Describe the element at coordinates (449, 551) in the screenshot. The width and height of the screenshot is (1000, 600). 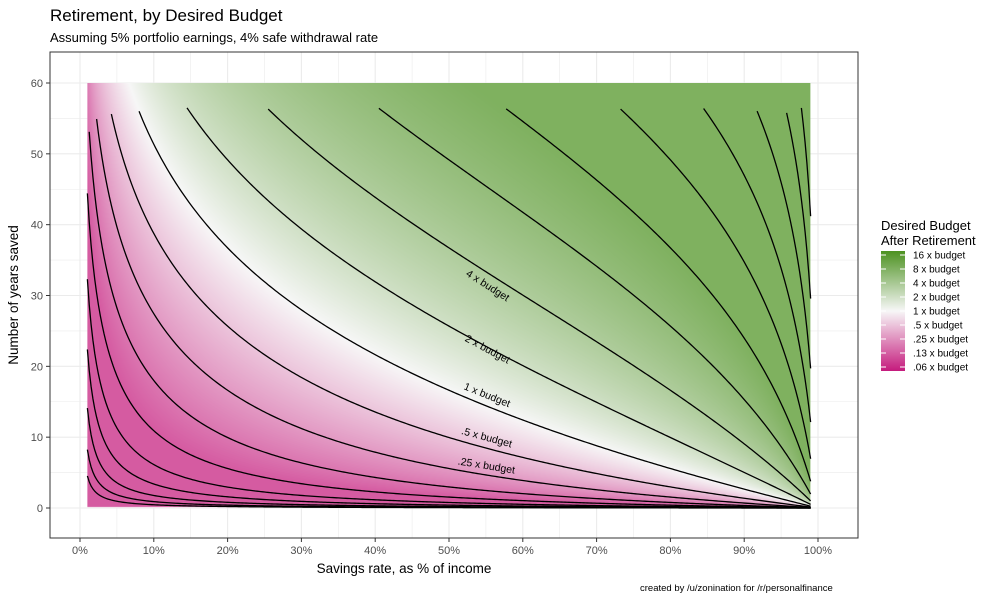
I see `x-tick-label: 50%` at that location.